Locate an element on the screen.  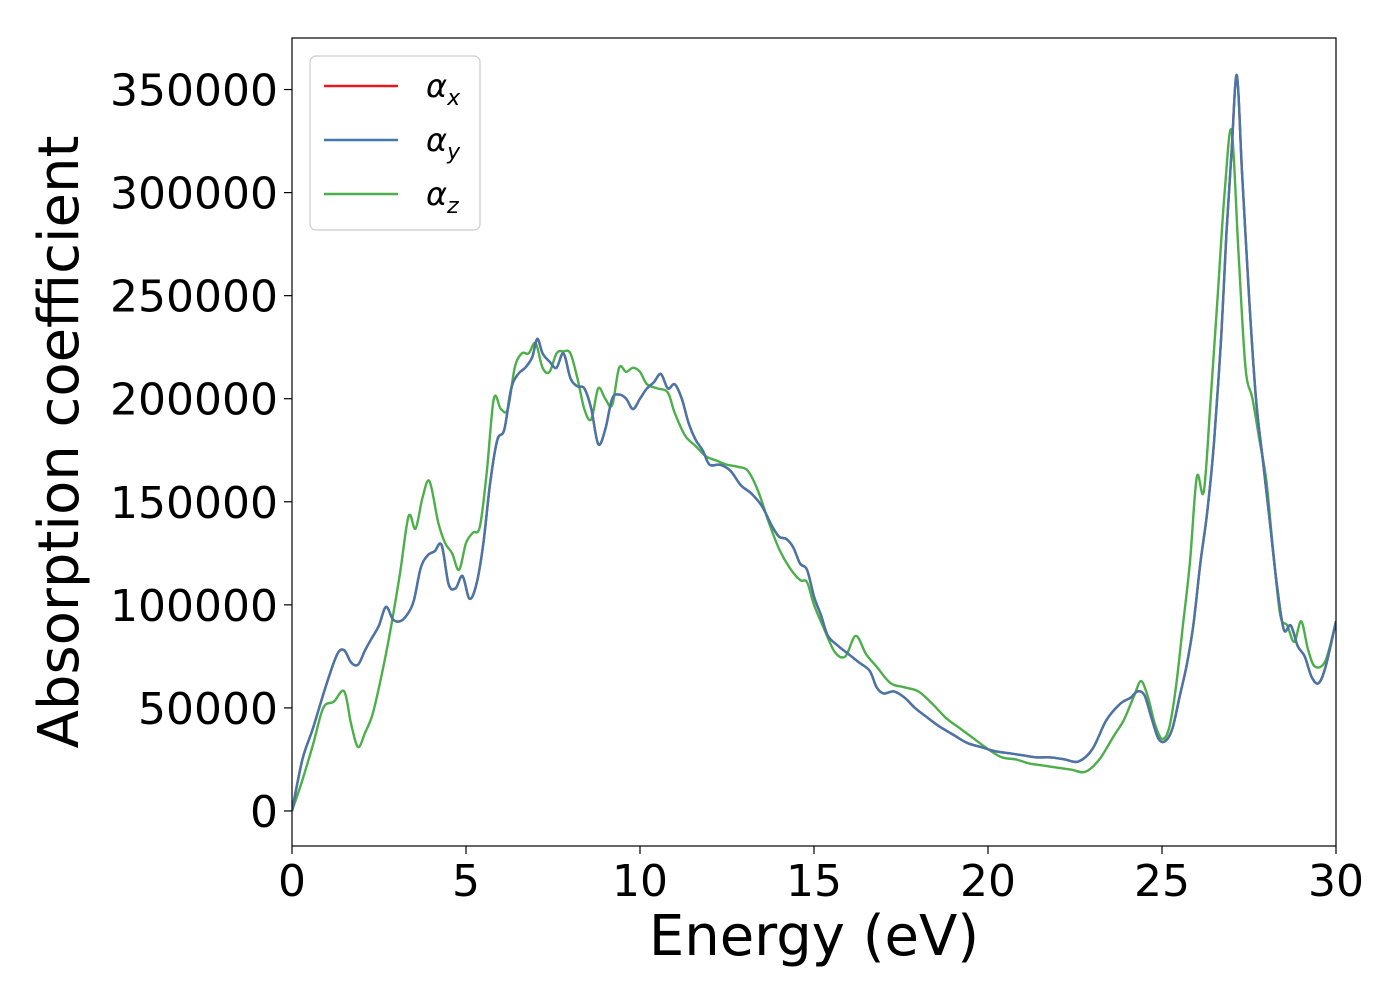
y-tick-label: 0 is located at coordinates (264, 812).